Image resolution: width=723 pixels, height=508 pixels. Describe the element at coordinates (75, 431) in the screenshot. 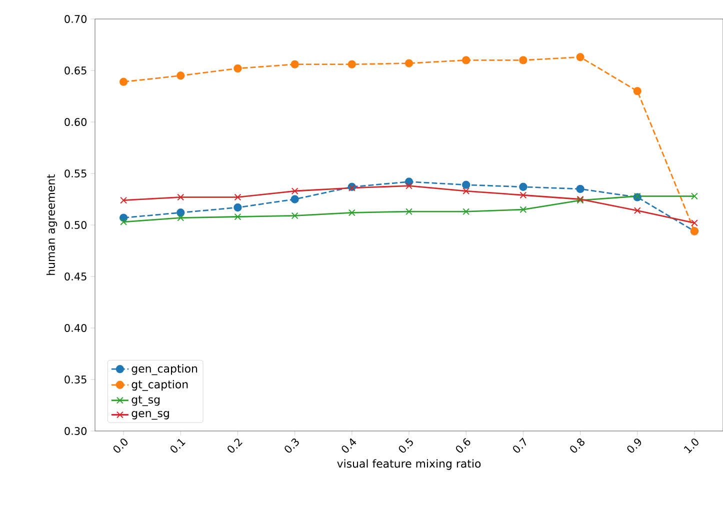

I see `y-tick-label: 0.30` at that location.